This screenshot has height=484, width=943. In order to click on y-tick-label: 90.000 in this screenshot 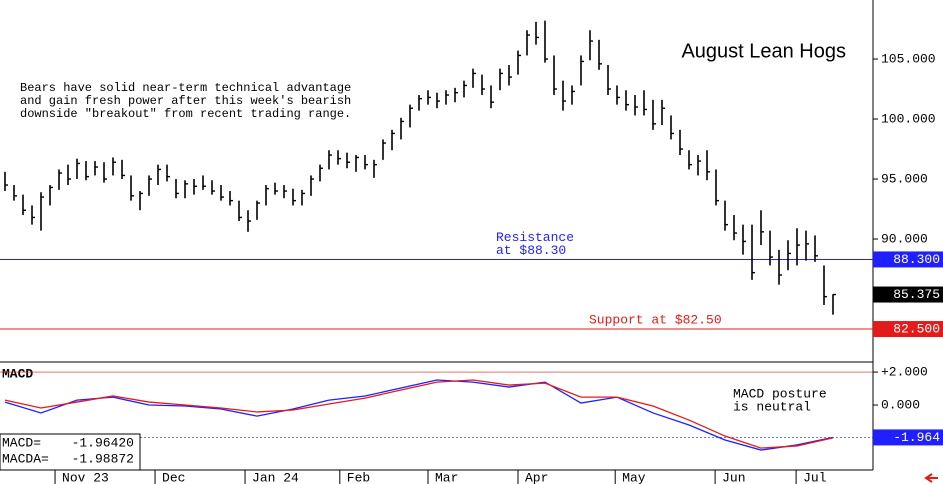, I will do `click(904, 238)`.